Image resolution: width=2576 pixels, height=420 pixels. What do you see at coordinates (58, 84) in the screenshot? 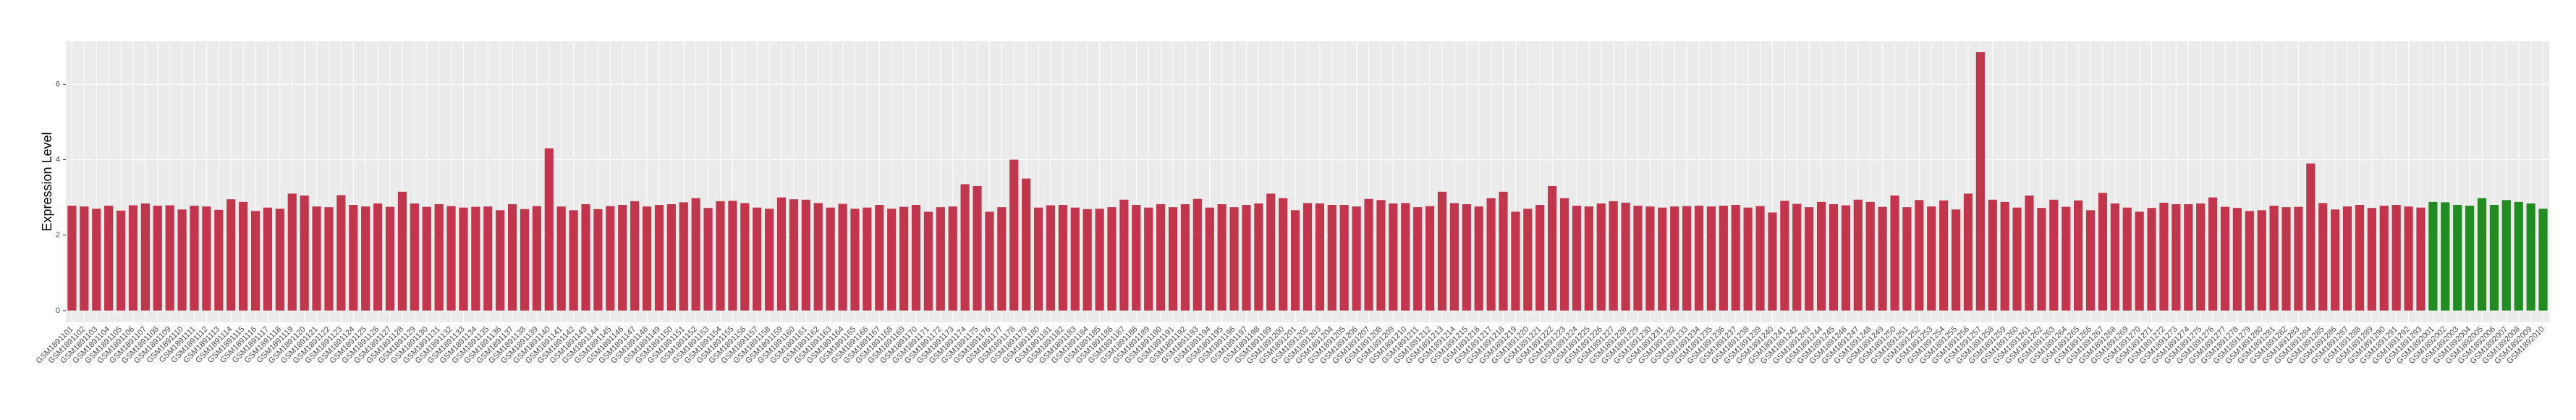
I see `y-tick-label: 6` at bounding box center [58, 84].